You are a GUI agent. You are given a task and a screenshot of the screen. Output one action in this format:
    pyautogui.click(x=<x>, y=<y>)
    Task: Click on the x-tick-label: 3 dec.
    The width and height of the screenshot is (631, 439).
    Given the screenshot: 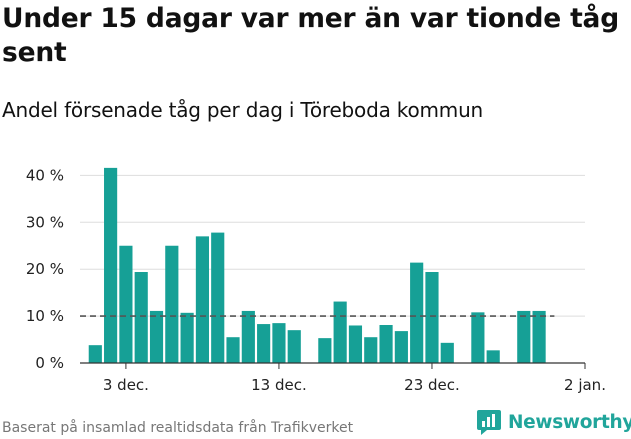 What is the action you would take?
    pyautogui.click(x=126, y=385)
    